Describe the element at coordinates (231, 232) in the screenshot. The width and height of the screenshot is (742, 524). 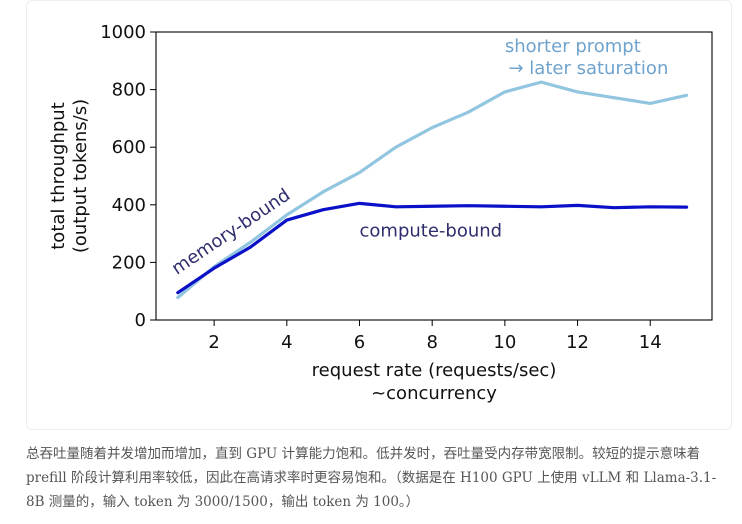
I see `memory-bound-annotation: memory-bound` at that location.